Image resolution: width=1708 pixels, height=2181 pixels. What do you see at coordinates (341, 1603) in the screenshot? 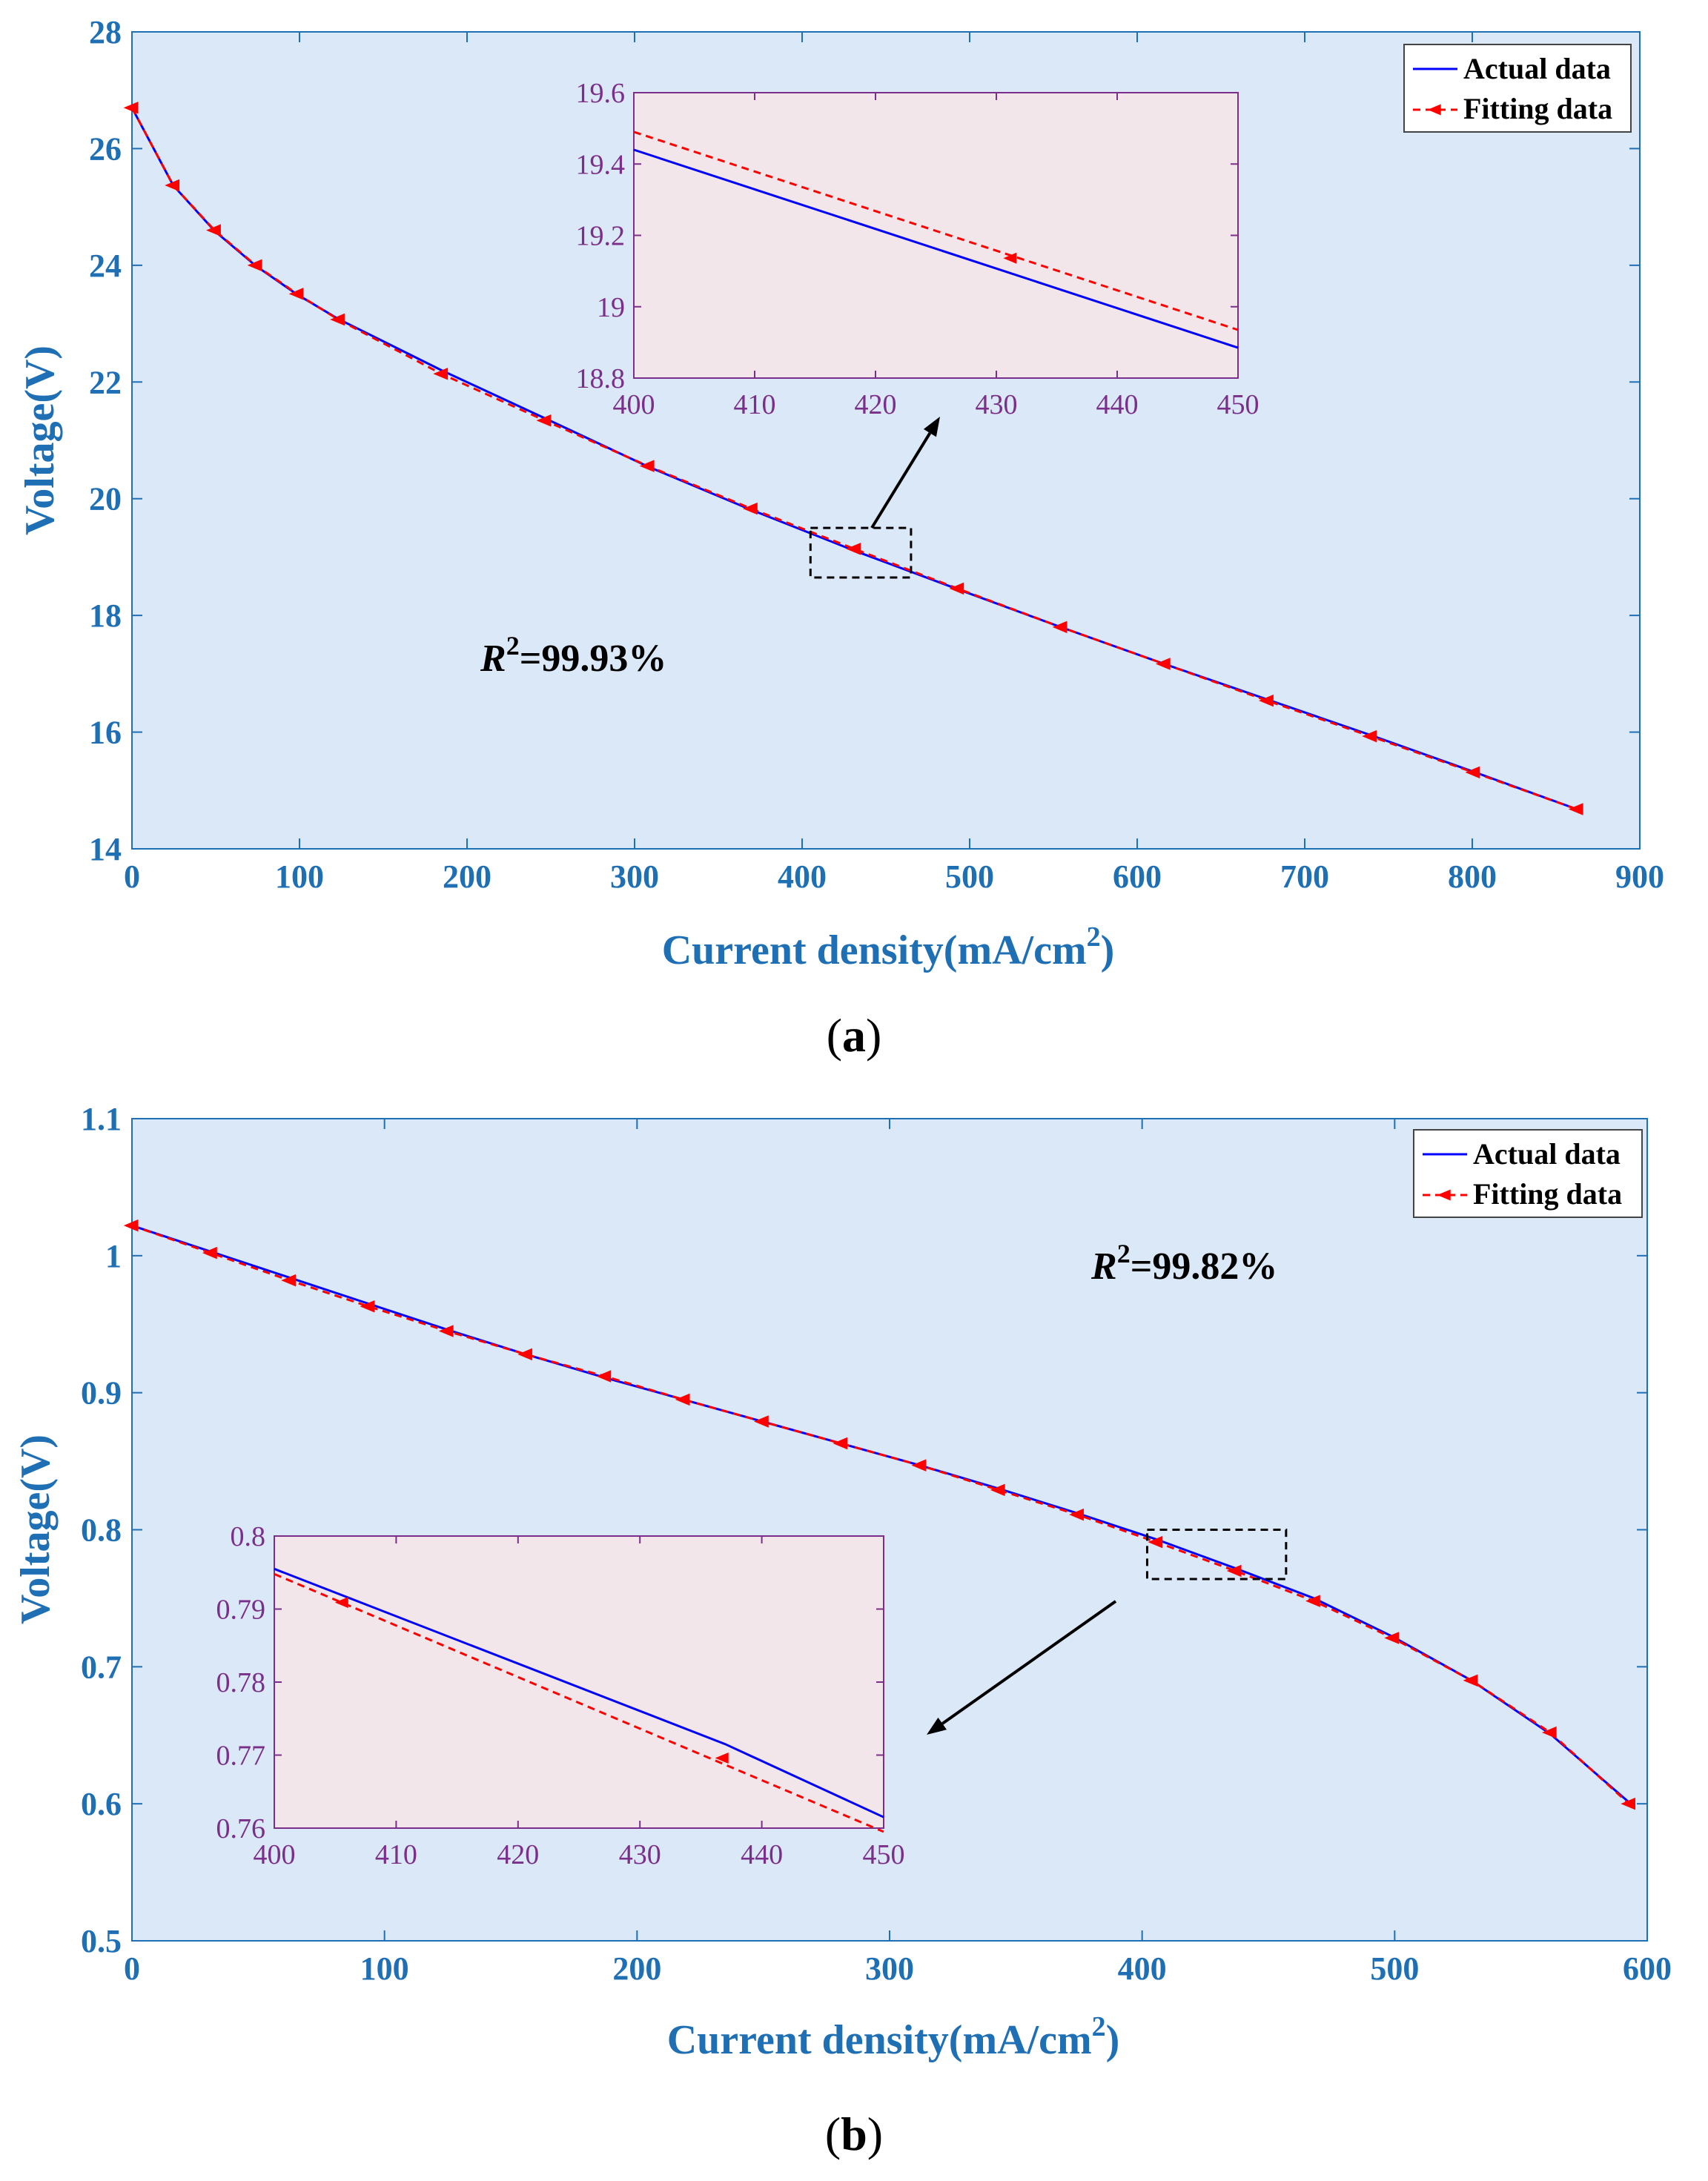
I see `inset-fitting-marker` at bounding box center [341, 1603].